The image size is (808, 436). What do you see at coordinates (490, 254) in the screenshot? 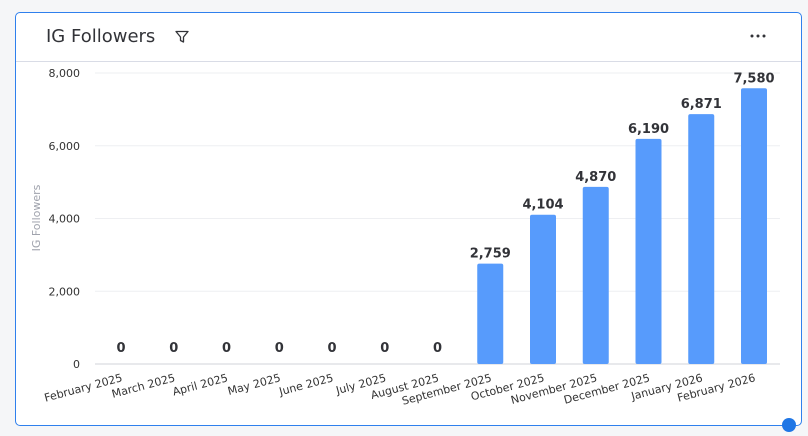
I see `data-label: 2,759` at bounding box center [490, 254].